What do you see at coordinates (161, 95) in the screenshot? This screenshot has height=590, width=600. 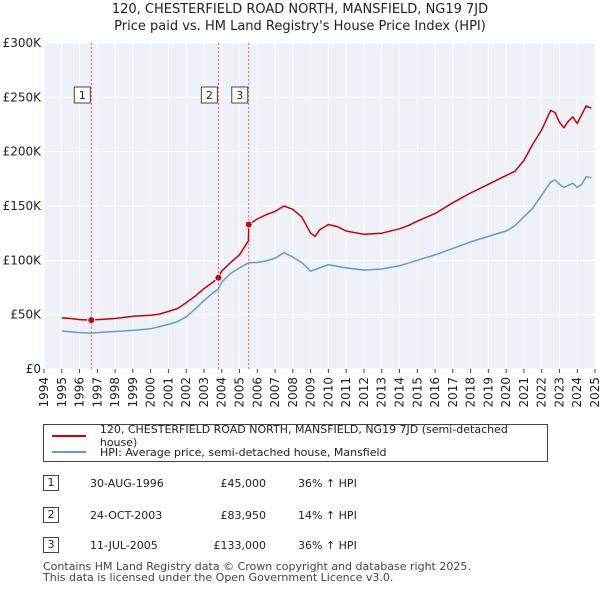 I see `transaction-labels: 1 2 3` at bounding box center [161, 95].